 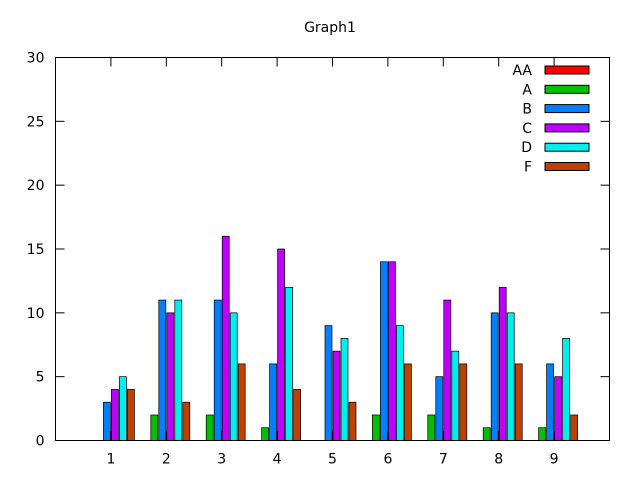 I want to click on x-tick-label: 2, so click(x=166, y=460).